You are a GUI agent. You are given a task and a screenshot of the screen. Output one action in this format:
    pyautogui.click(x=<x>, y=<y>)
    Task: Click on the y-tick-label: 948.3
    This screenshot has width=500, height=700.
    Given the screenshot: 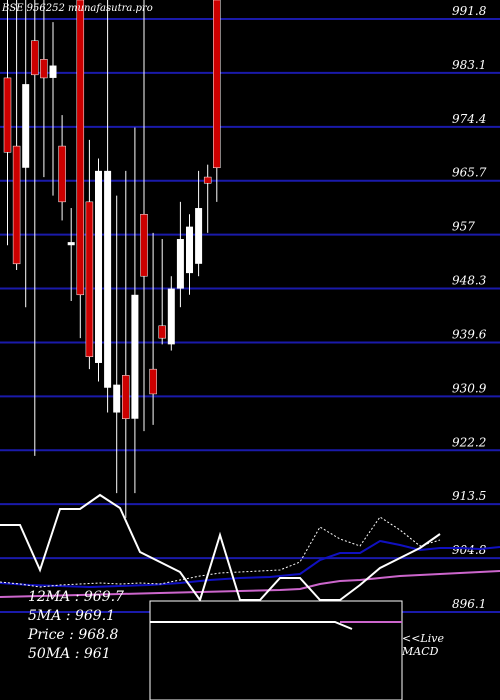 What is the action you would take?
    pyautogui.click(x=469, y=281)
    